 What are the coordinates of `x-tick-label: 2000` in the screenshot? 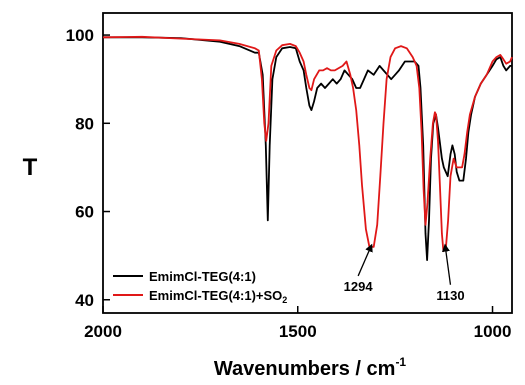 It's located at (103, 331).